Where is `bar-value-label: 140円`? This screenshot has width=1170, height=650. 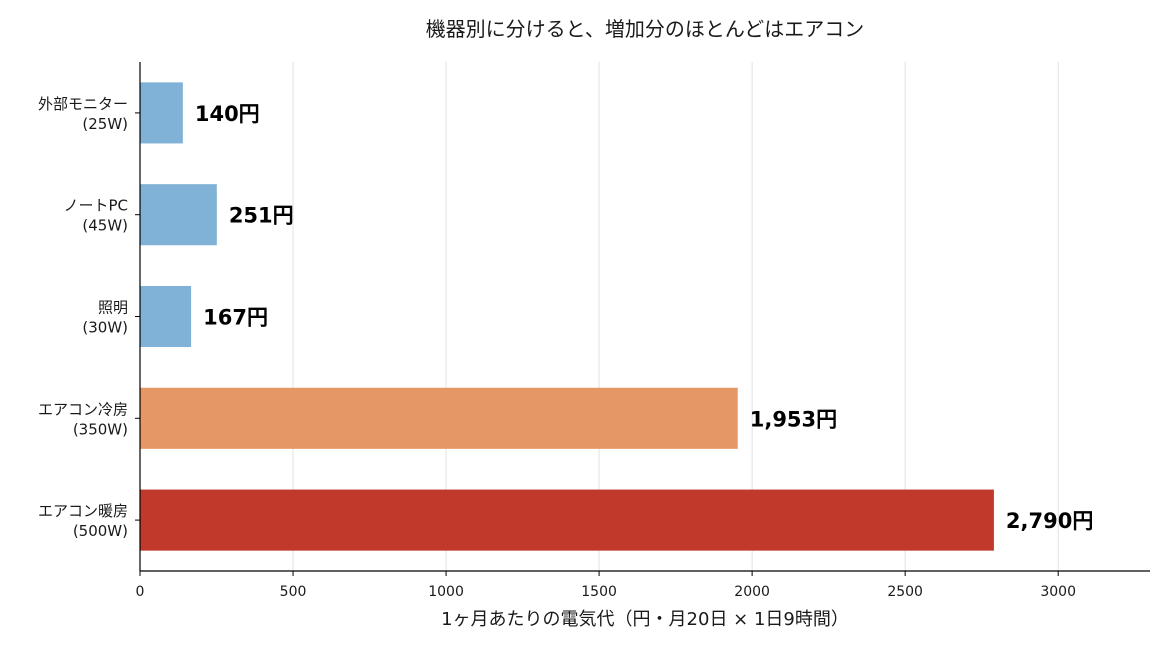 bar-value-label: 140円 is located at coordinates (227, 114).